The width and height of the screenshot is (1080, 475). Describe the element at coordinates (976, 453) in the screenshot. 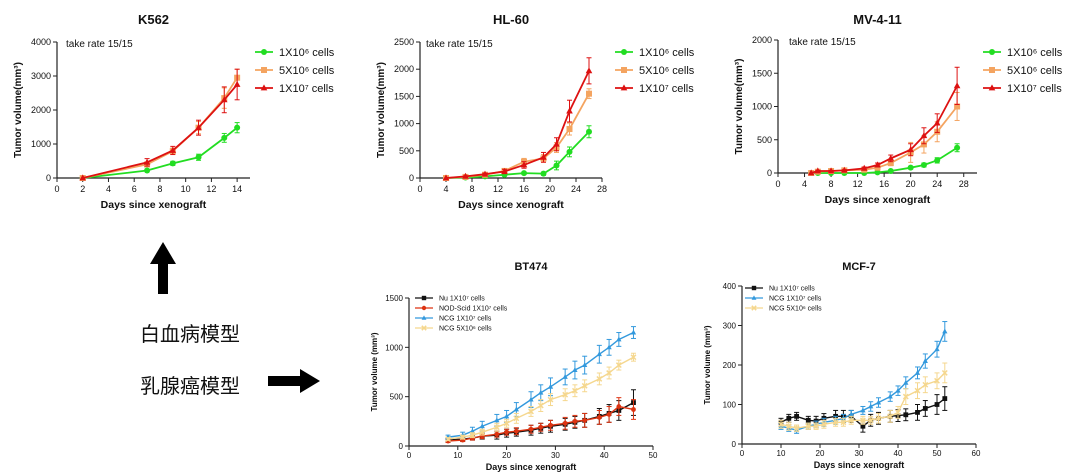

I see `x-tick-label: 60` at that location.